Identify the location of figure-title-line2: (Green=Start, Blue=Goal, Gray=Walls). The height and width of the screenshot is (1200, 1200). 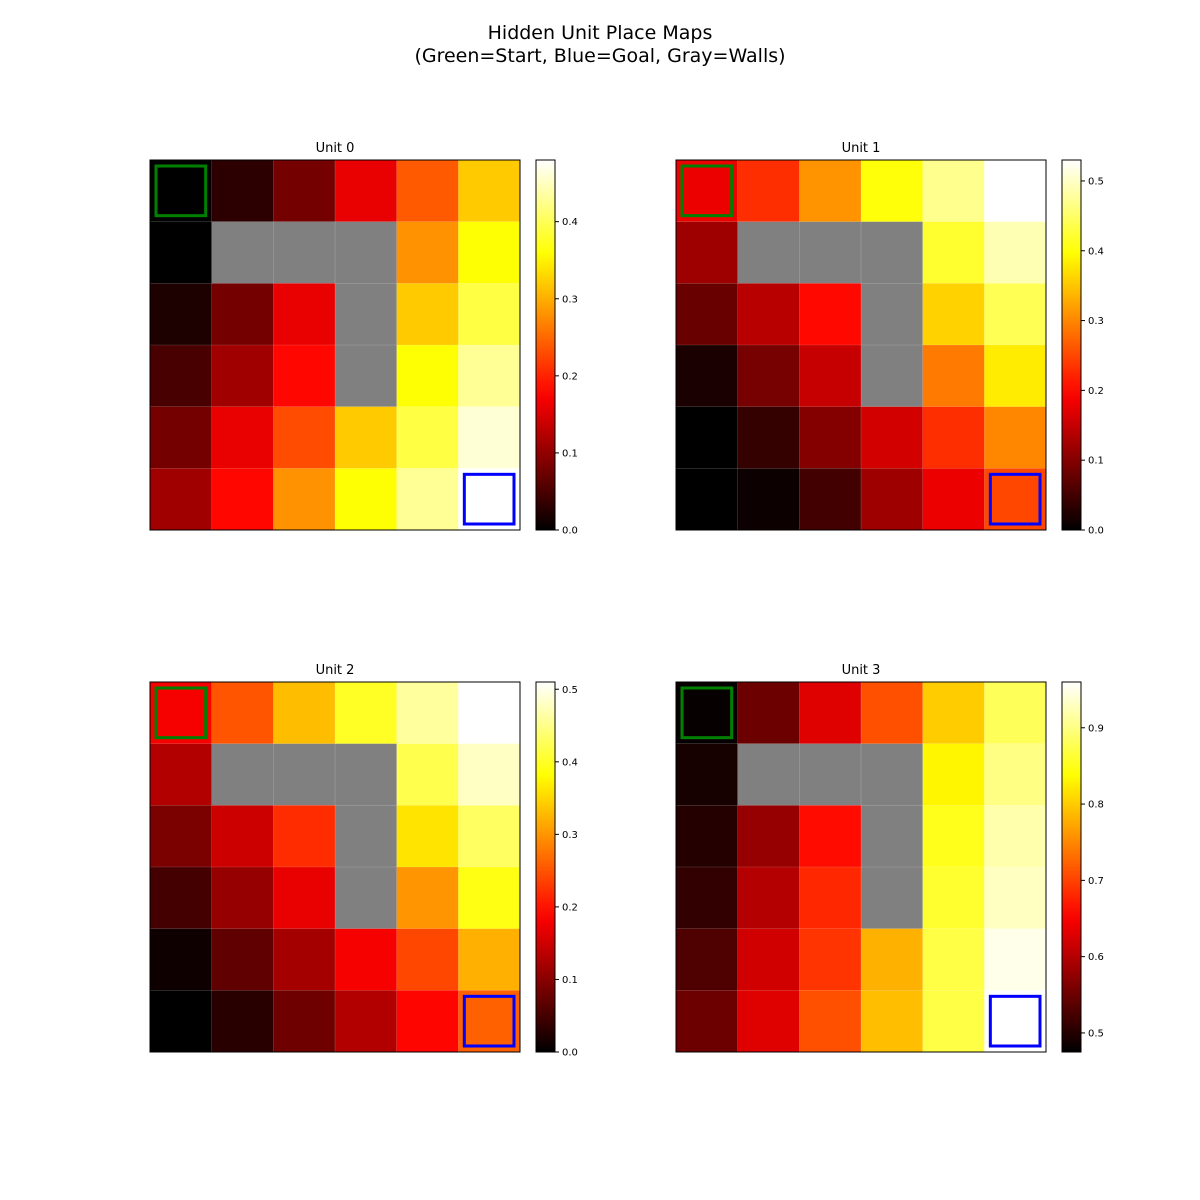
(600, 56).